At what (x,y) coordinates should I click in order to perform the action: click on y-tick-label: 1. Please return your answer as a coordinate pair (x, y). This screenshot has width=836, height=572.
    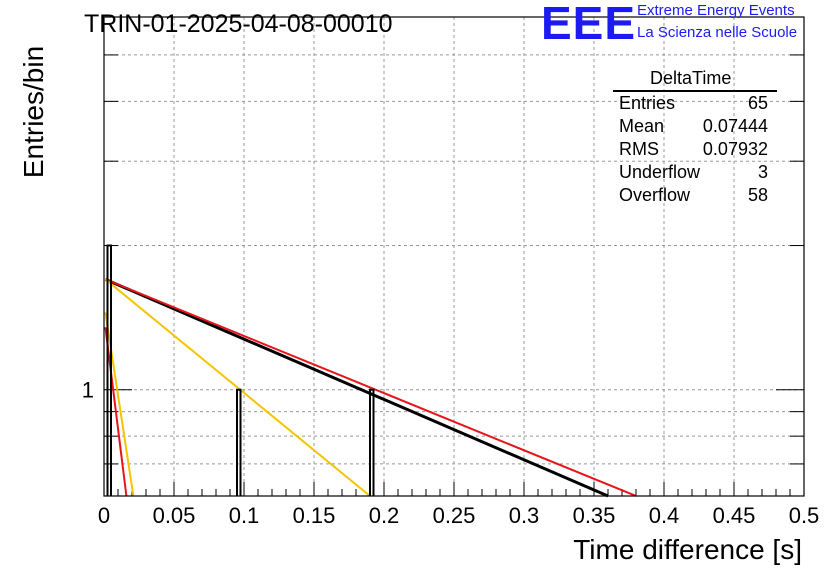
    Looking at the image, I should click on (88, 390).